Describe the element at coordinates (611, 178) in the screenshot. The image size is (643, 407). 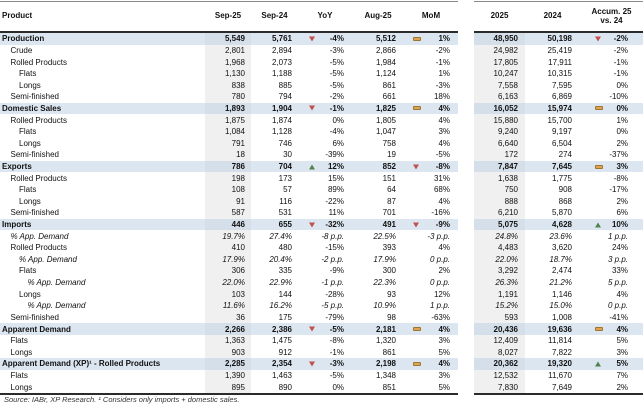
I see `cell-accum: -8%` at that location.